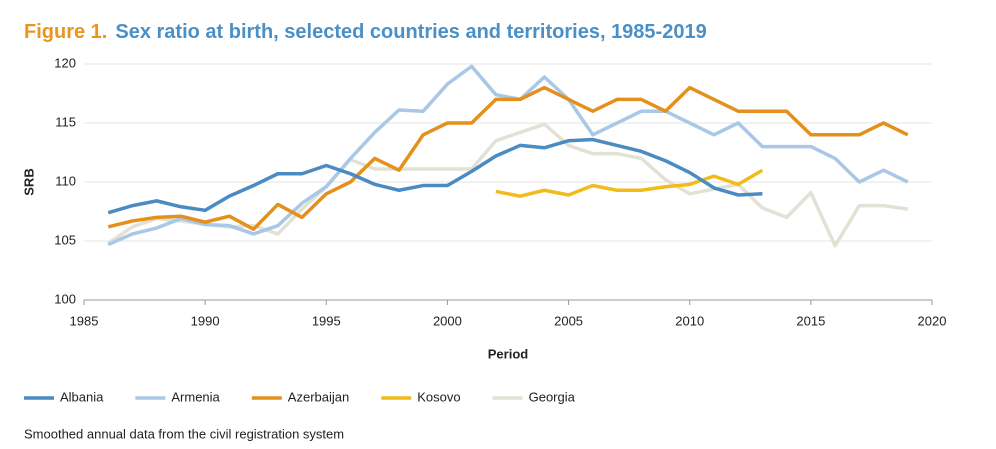 Image resolution: width=996 pixels, height=449 pixels. Describe the element at coordinates (65, 180) in the screenshot. I see `y-tick-label: 110` at that location.